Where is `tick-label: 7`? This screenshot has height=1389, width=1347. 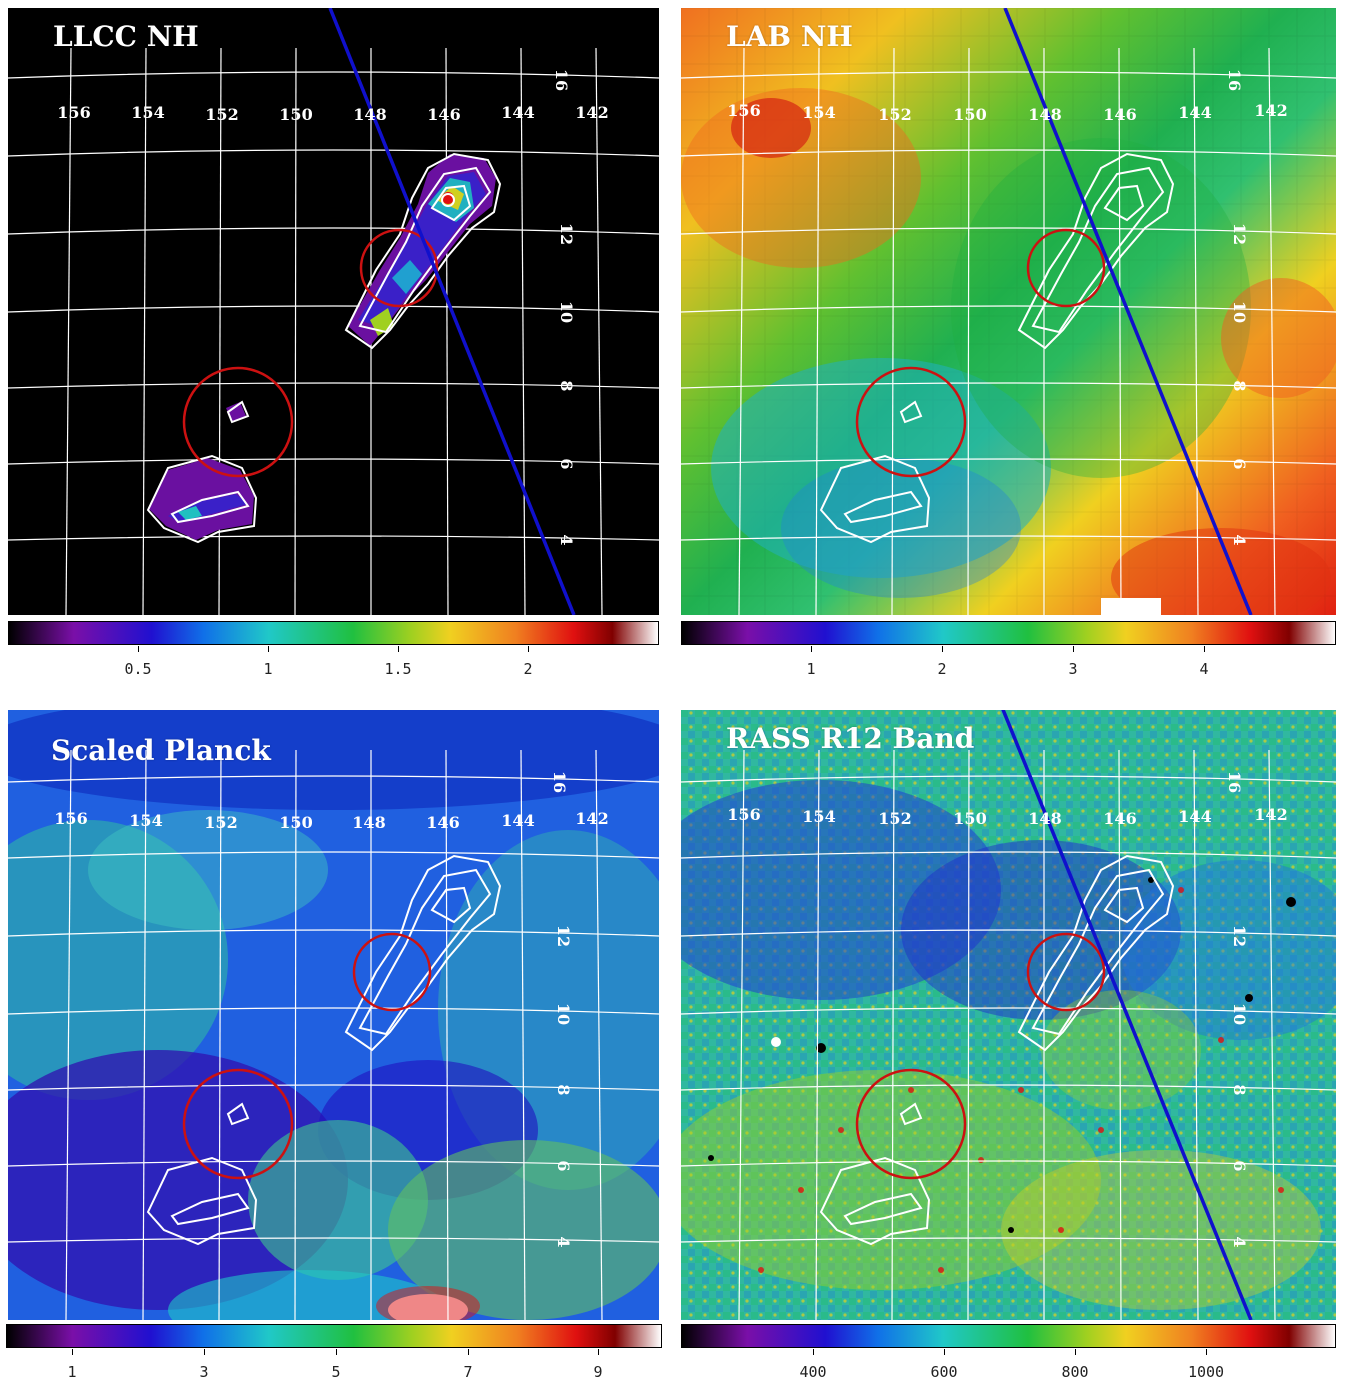
tick-label: 7 is located at coordinates (468, 1372).